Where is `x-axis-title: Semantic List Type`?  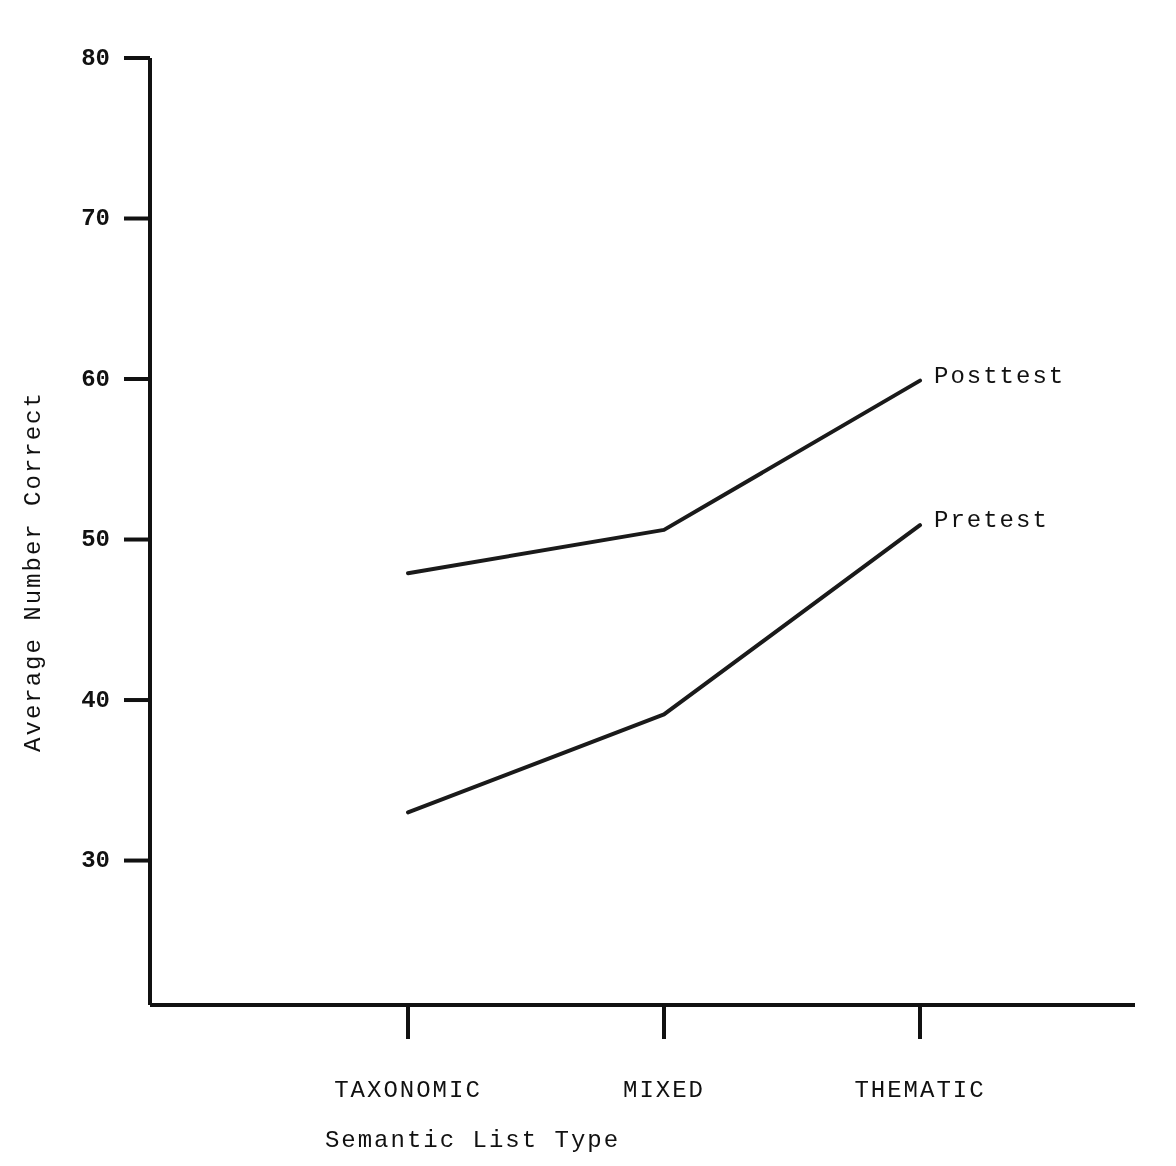 x-axis-title: Semantic List Type is located at coordinates (472, 1140).